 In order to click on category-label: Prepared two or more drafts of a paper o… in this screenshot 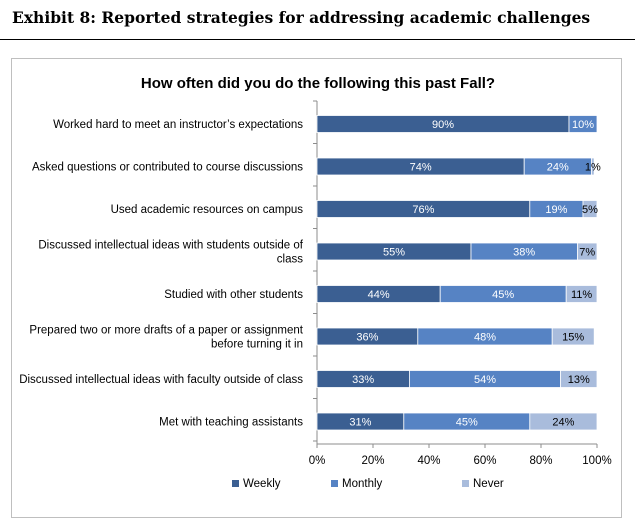, I will do `click(166, 338)`.